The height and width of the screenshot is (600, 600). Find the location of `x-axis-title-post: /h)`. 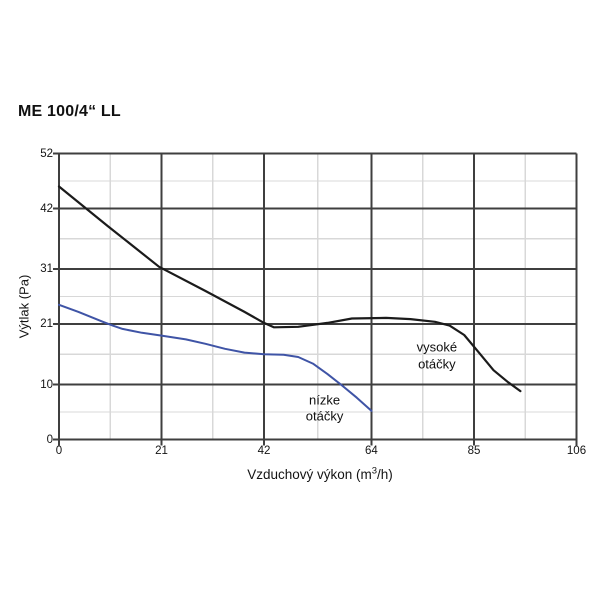

x-axis-title-post: /h) is located at coordinates (385, 474).